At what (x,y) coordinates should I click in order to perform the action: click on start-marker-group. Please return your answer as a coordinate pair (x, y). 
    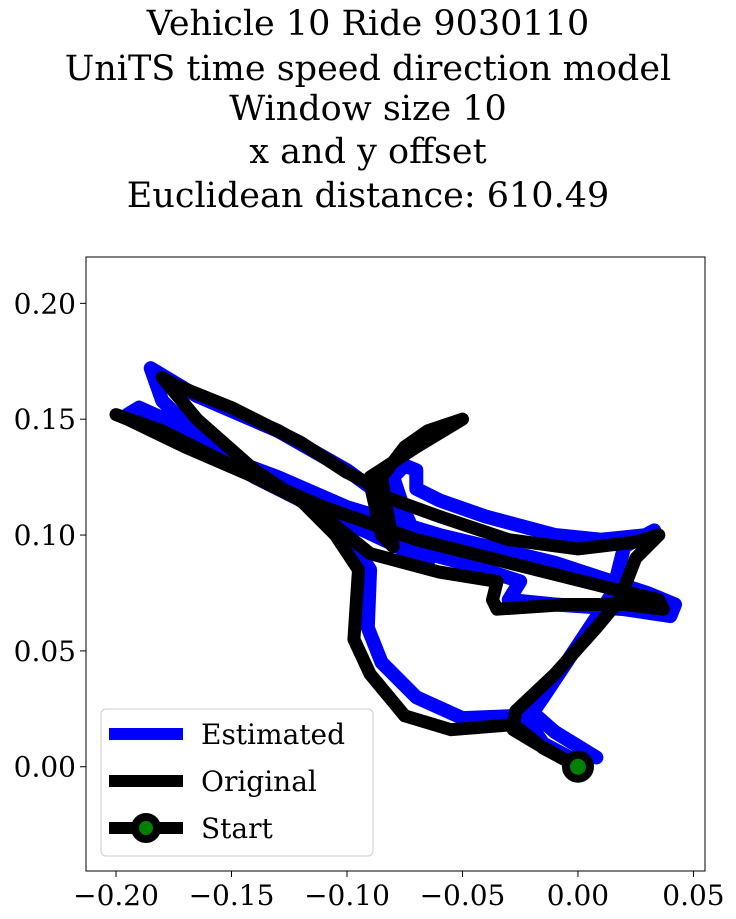
    Looking at the image, I should click on (577, 766).